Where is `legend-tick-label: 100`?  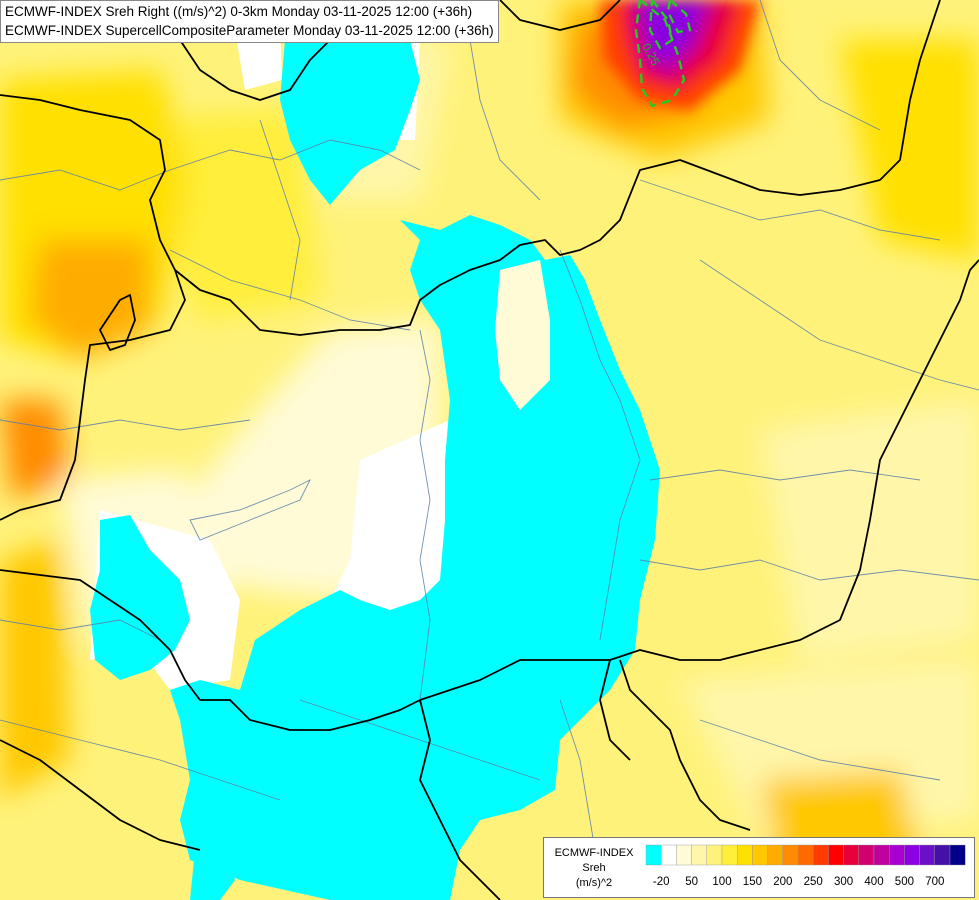
legend-tick-label: 100 is located at coordinates (721, 882).